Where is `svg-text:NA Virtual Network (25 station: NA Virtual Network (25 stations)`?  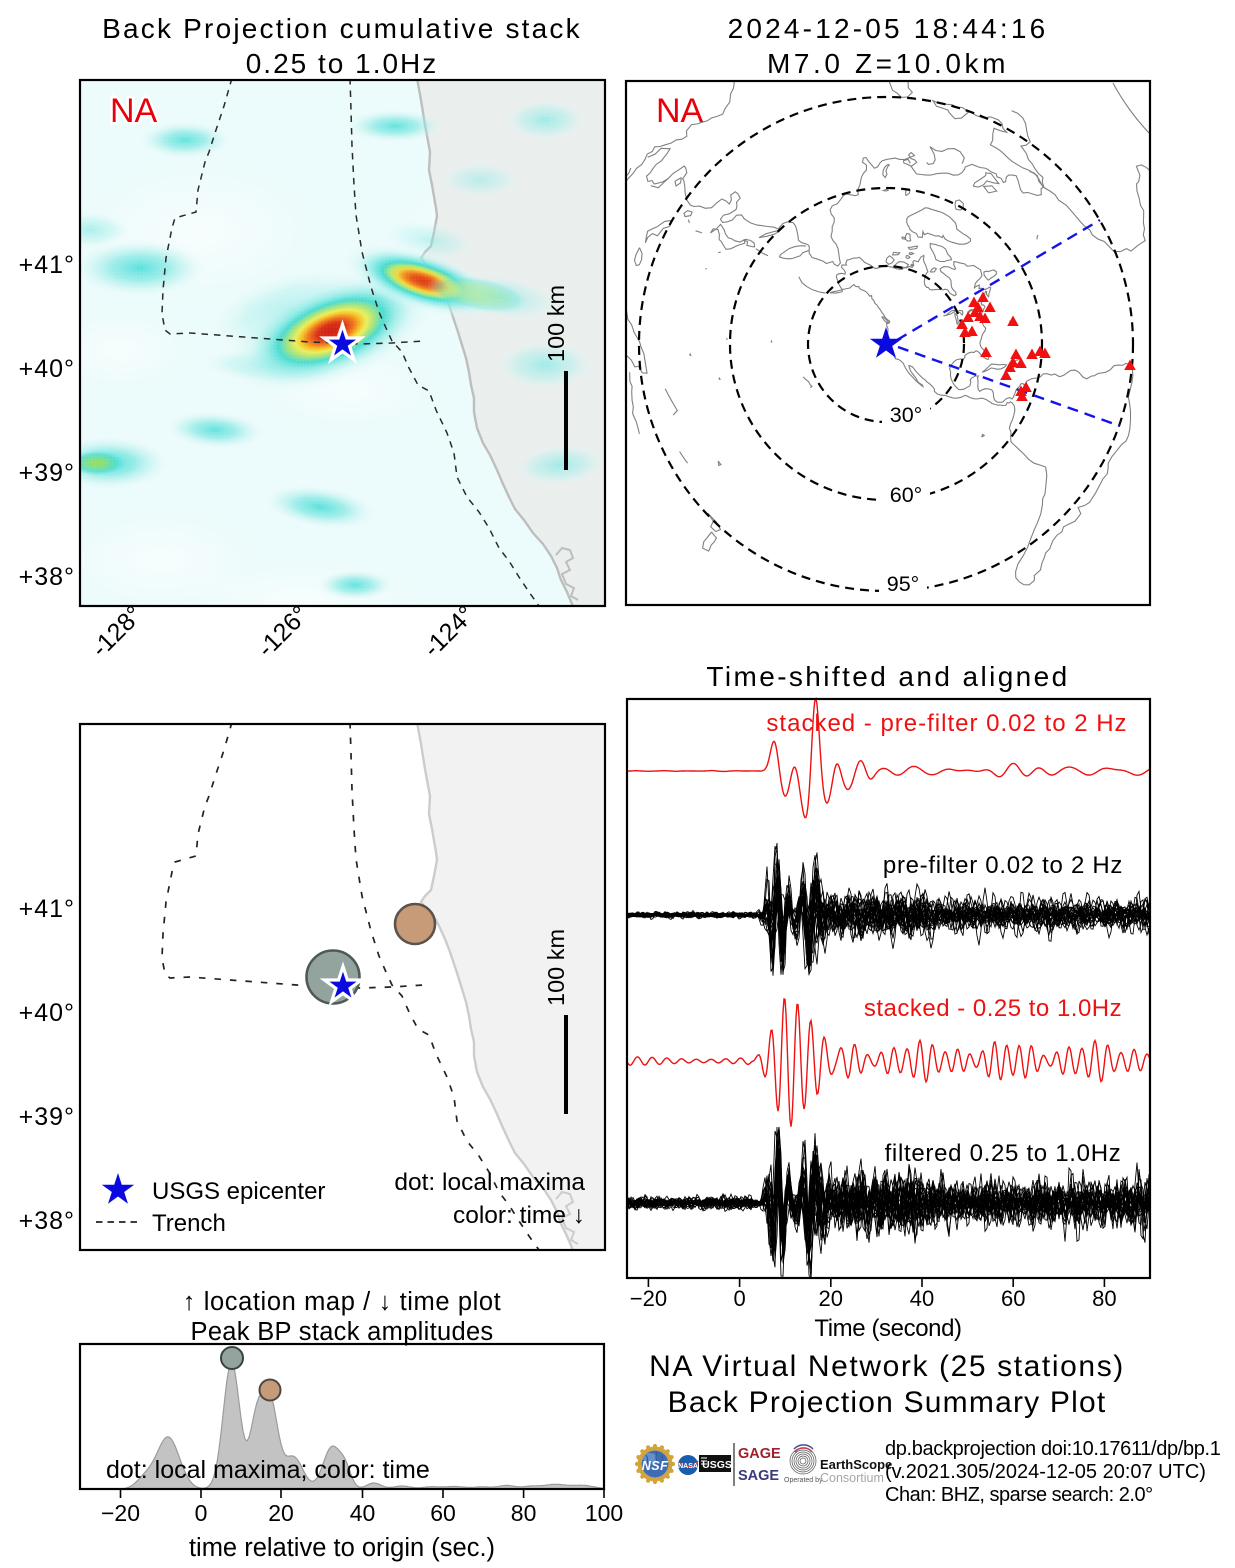 svg-text:NA Virtual Network (25 station: NA Virtual Network (25 stations) is located at coordinates (887, 1366).